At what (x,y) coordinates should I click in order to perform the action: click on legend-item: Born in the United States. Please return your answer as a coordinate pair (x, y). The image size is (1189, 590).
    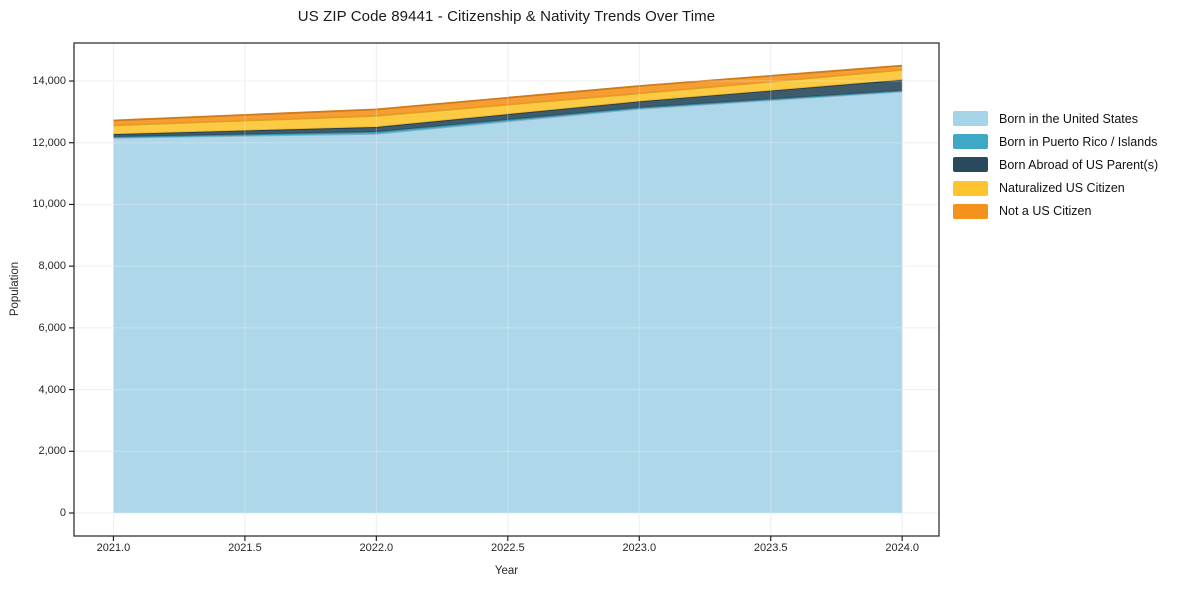
    Looking at the image, I should click on (1055, 118).